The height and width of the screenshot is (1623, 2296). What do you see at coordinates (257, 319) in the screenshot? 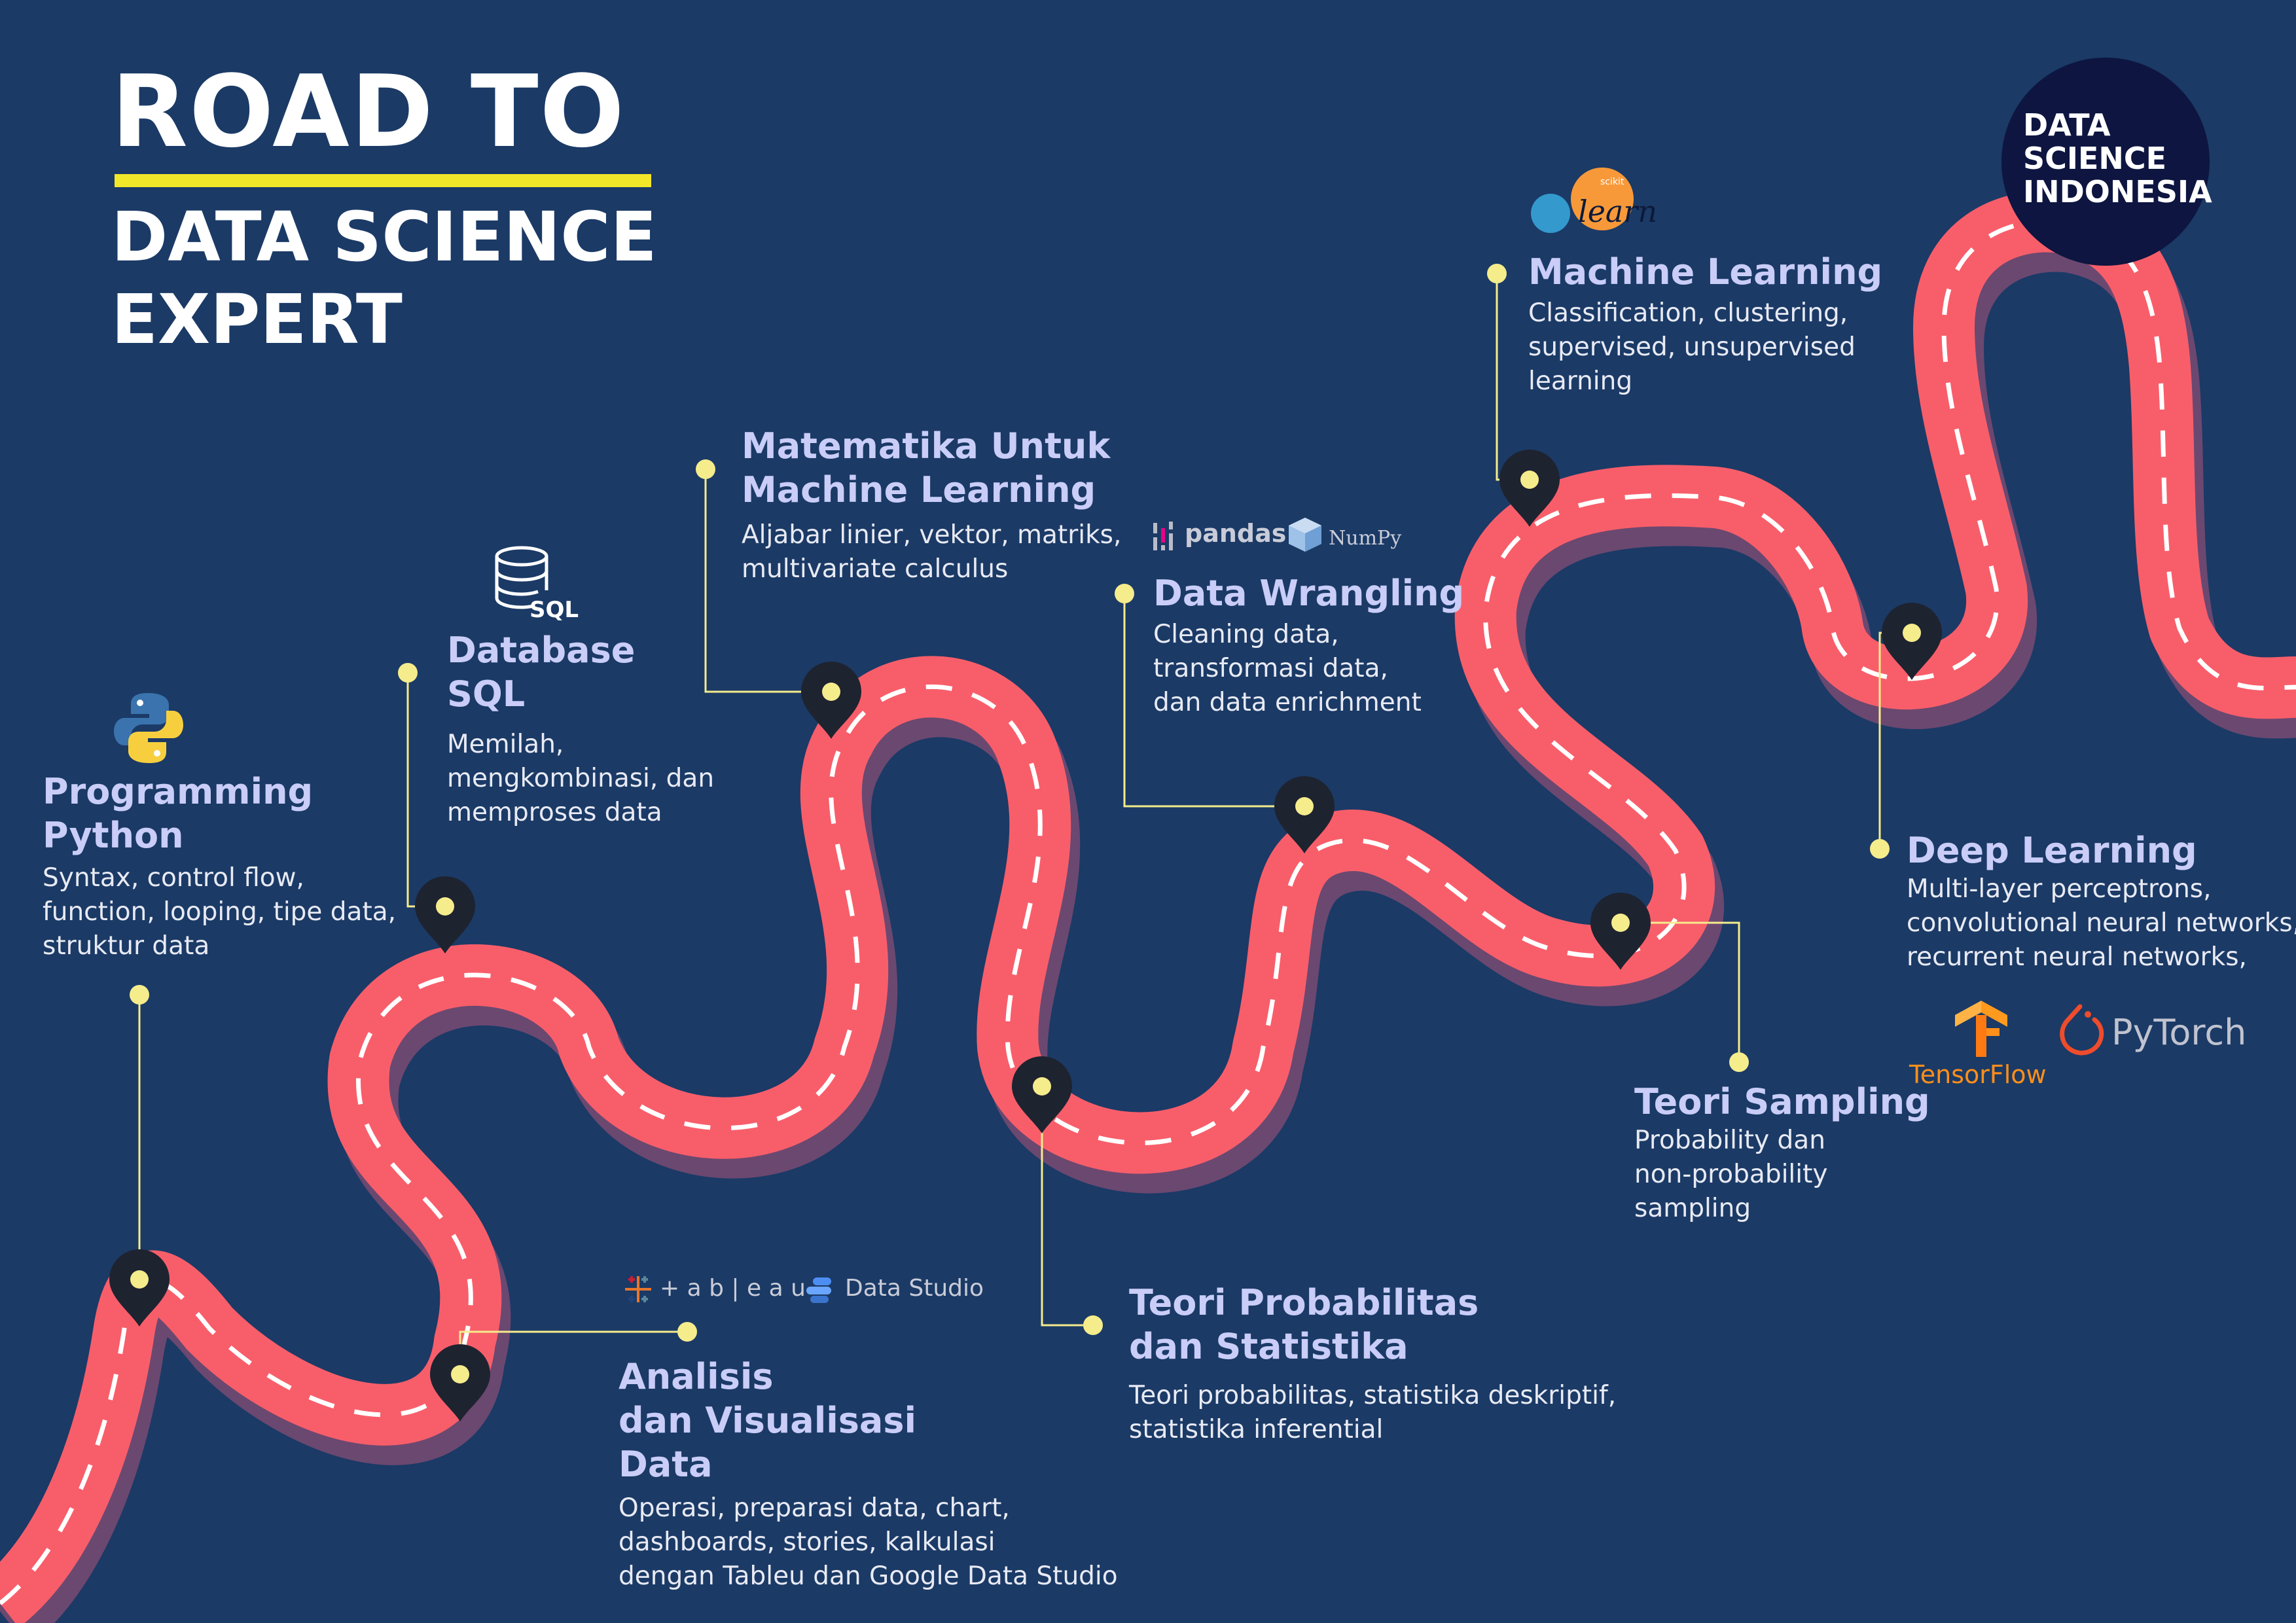
I see `page-subtitle-line2: EXPERT` at bounding box center [257, 319].